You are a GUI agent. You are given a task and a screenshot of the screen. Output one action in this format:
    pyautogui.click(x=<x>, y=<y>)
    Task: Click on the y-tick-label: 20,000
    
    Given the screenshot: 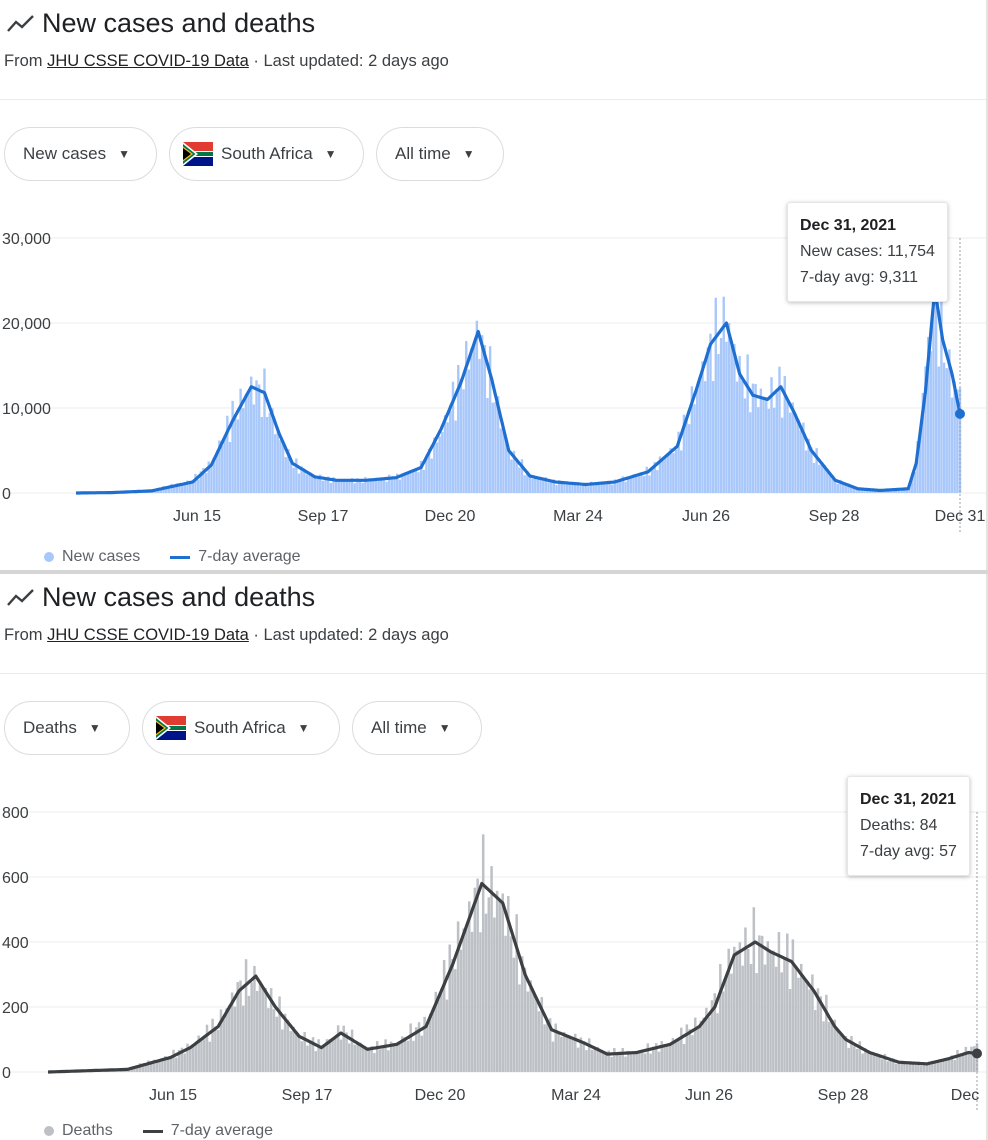 What is the action you would take?
    pyautogui.click(x=26, y=324)
    